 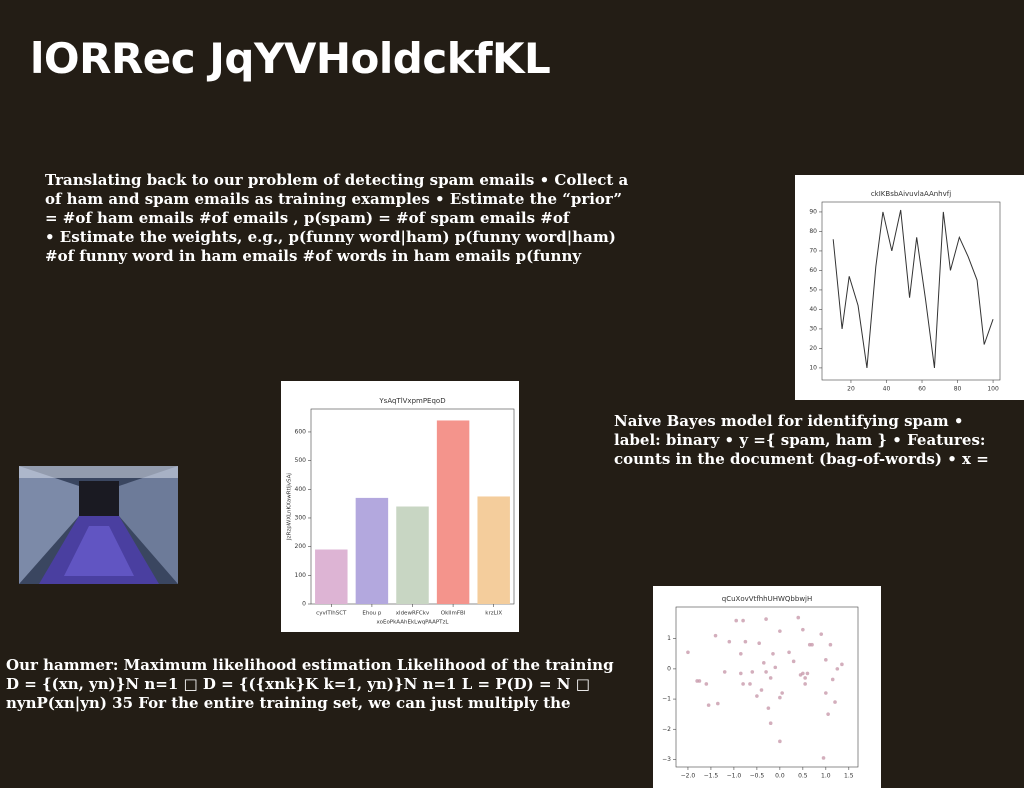 What do you see at coordinates (922, 389) in the screenshot?
I see `x-tick-label: 60` at bounding box center [922, 389].